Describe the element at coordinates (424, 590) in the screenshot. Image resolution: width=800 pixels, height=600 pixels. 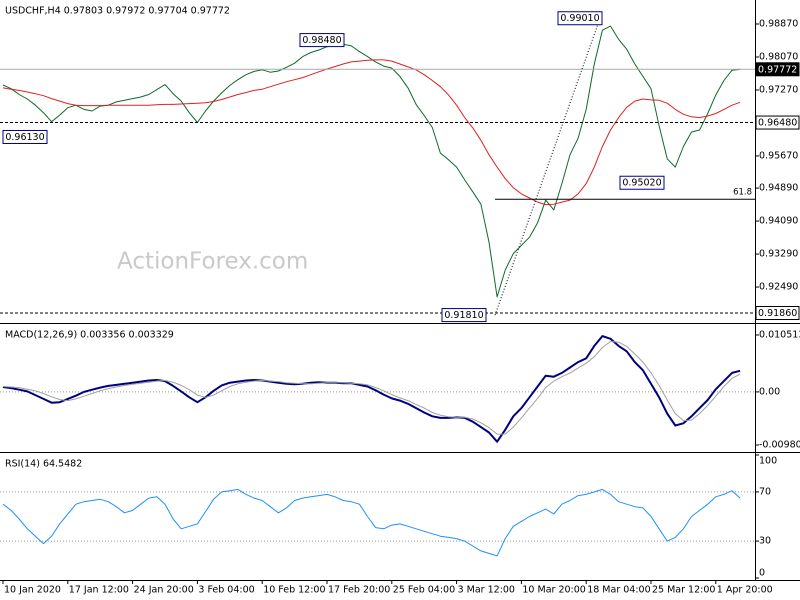
I see `x-tick-label: 25 Feb 04:00` at that location.